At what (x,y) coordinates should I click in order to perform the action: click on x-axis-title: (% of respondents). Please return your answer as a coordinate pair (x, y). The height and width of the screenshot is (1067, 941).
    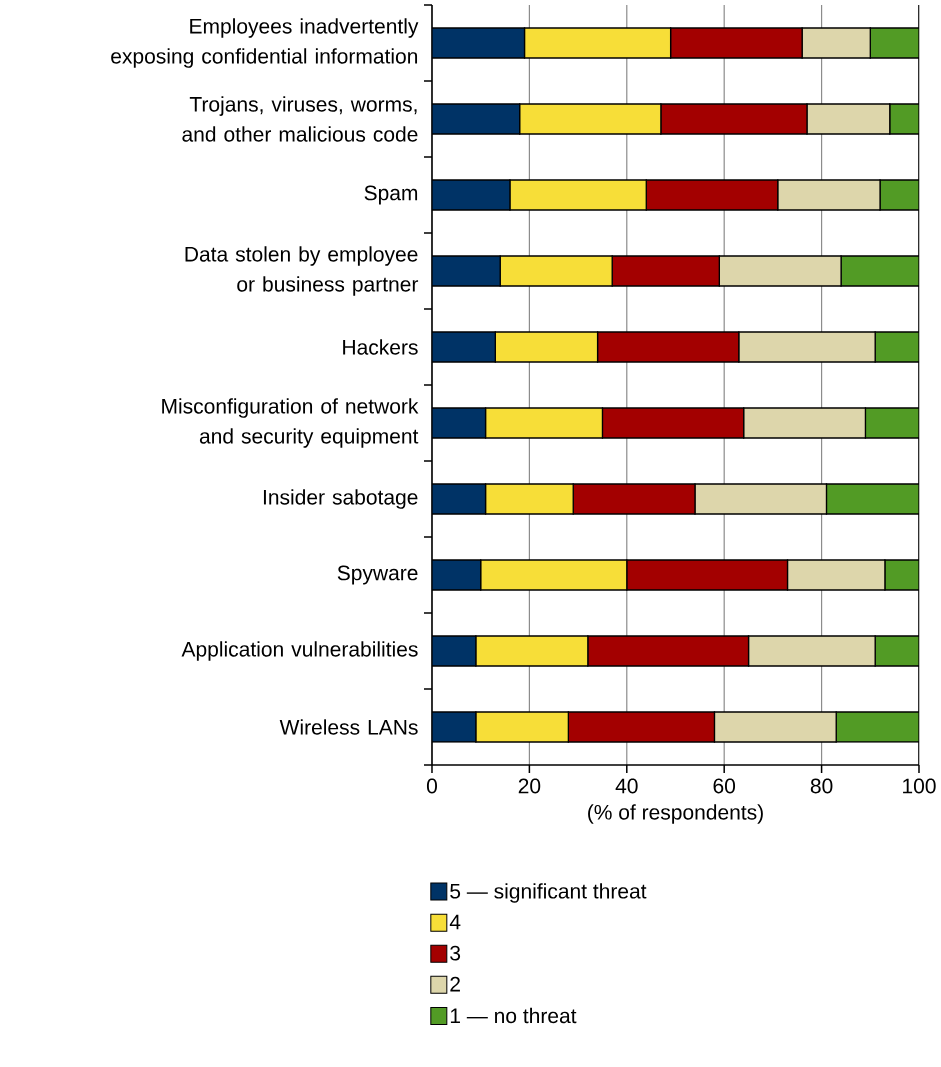
    Looking at the image, I should click on (675, 814).